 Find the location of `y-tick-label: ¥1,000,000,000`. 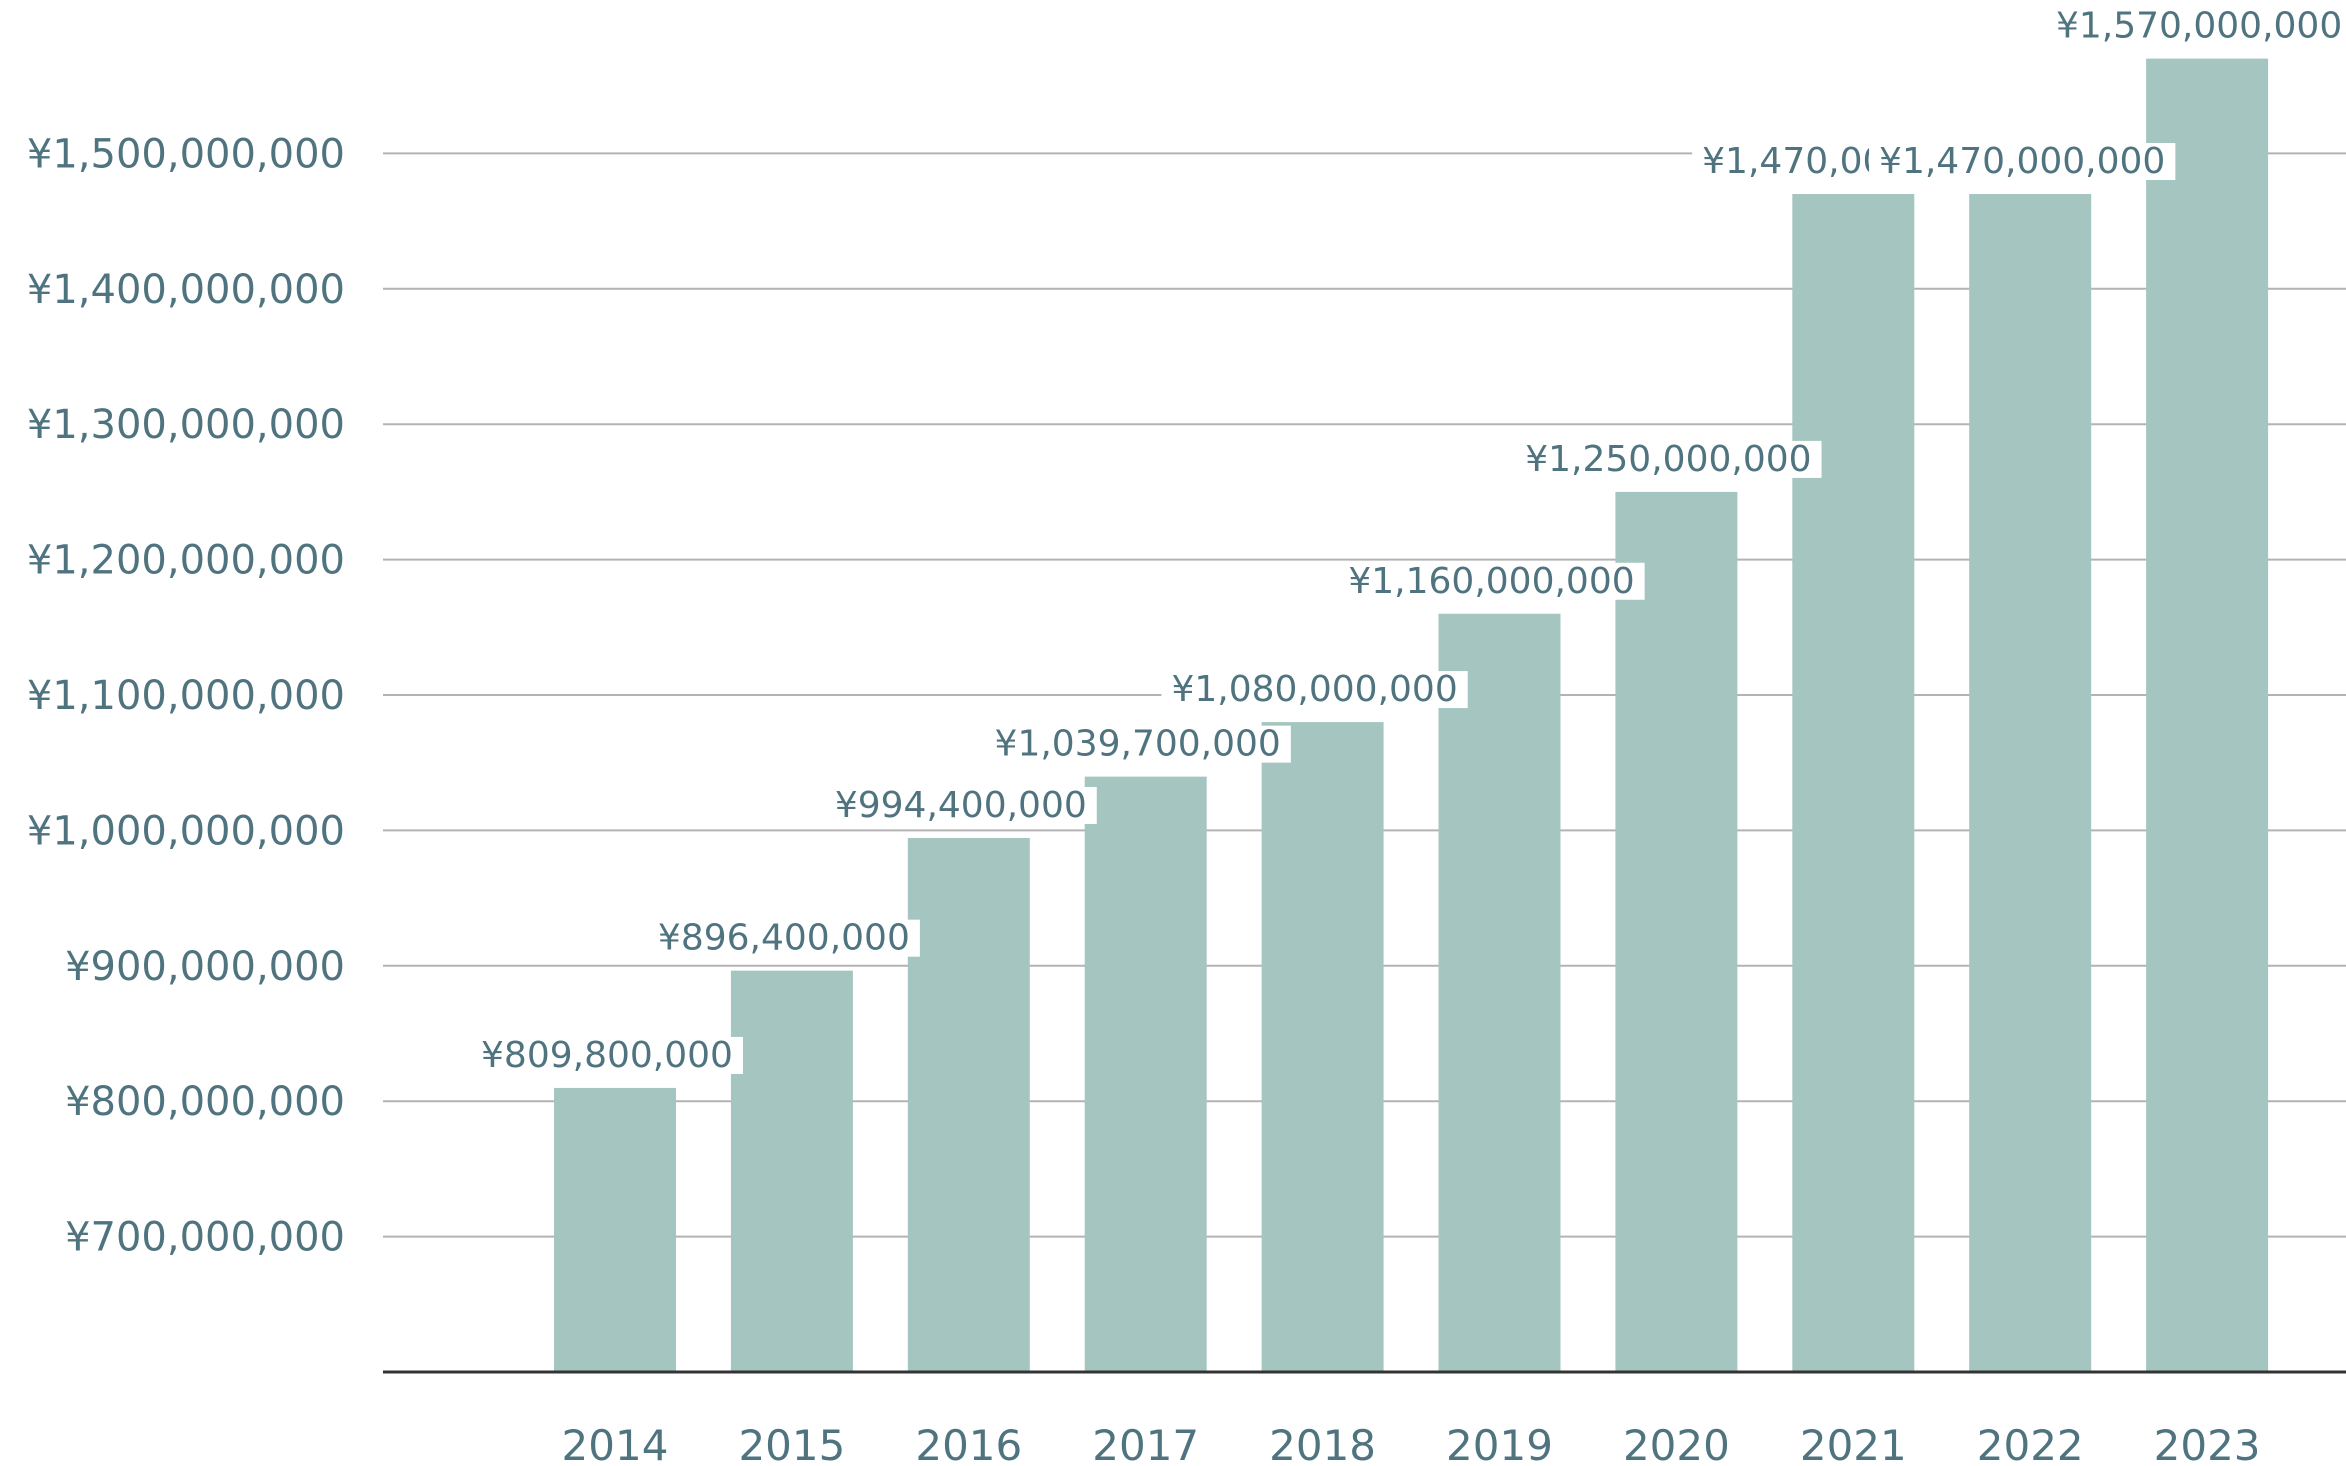

y-tick-label: ¥1,000,000,000 is located at coordinates (186, 831).